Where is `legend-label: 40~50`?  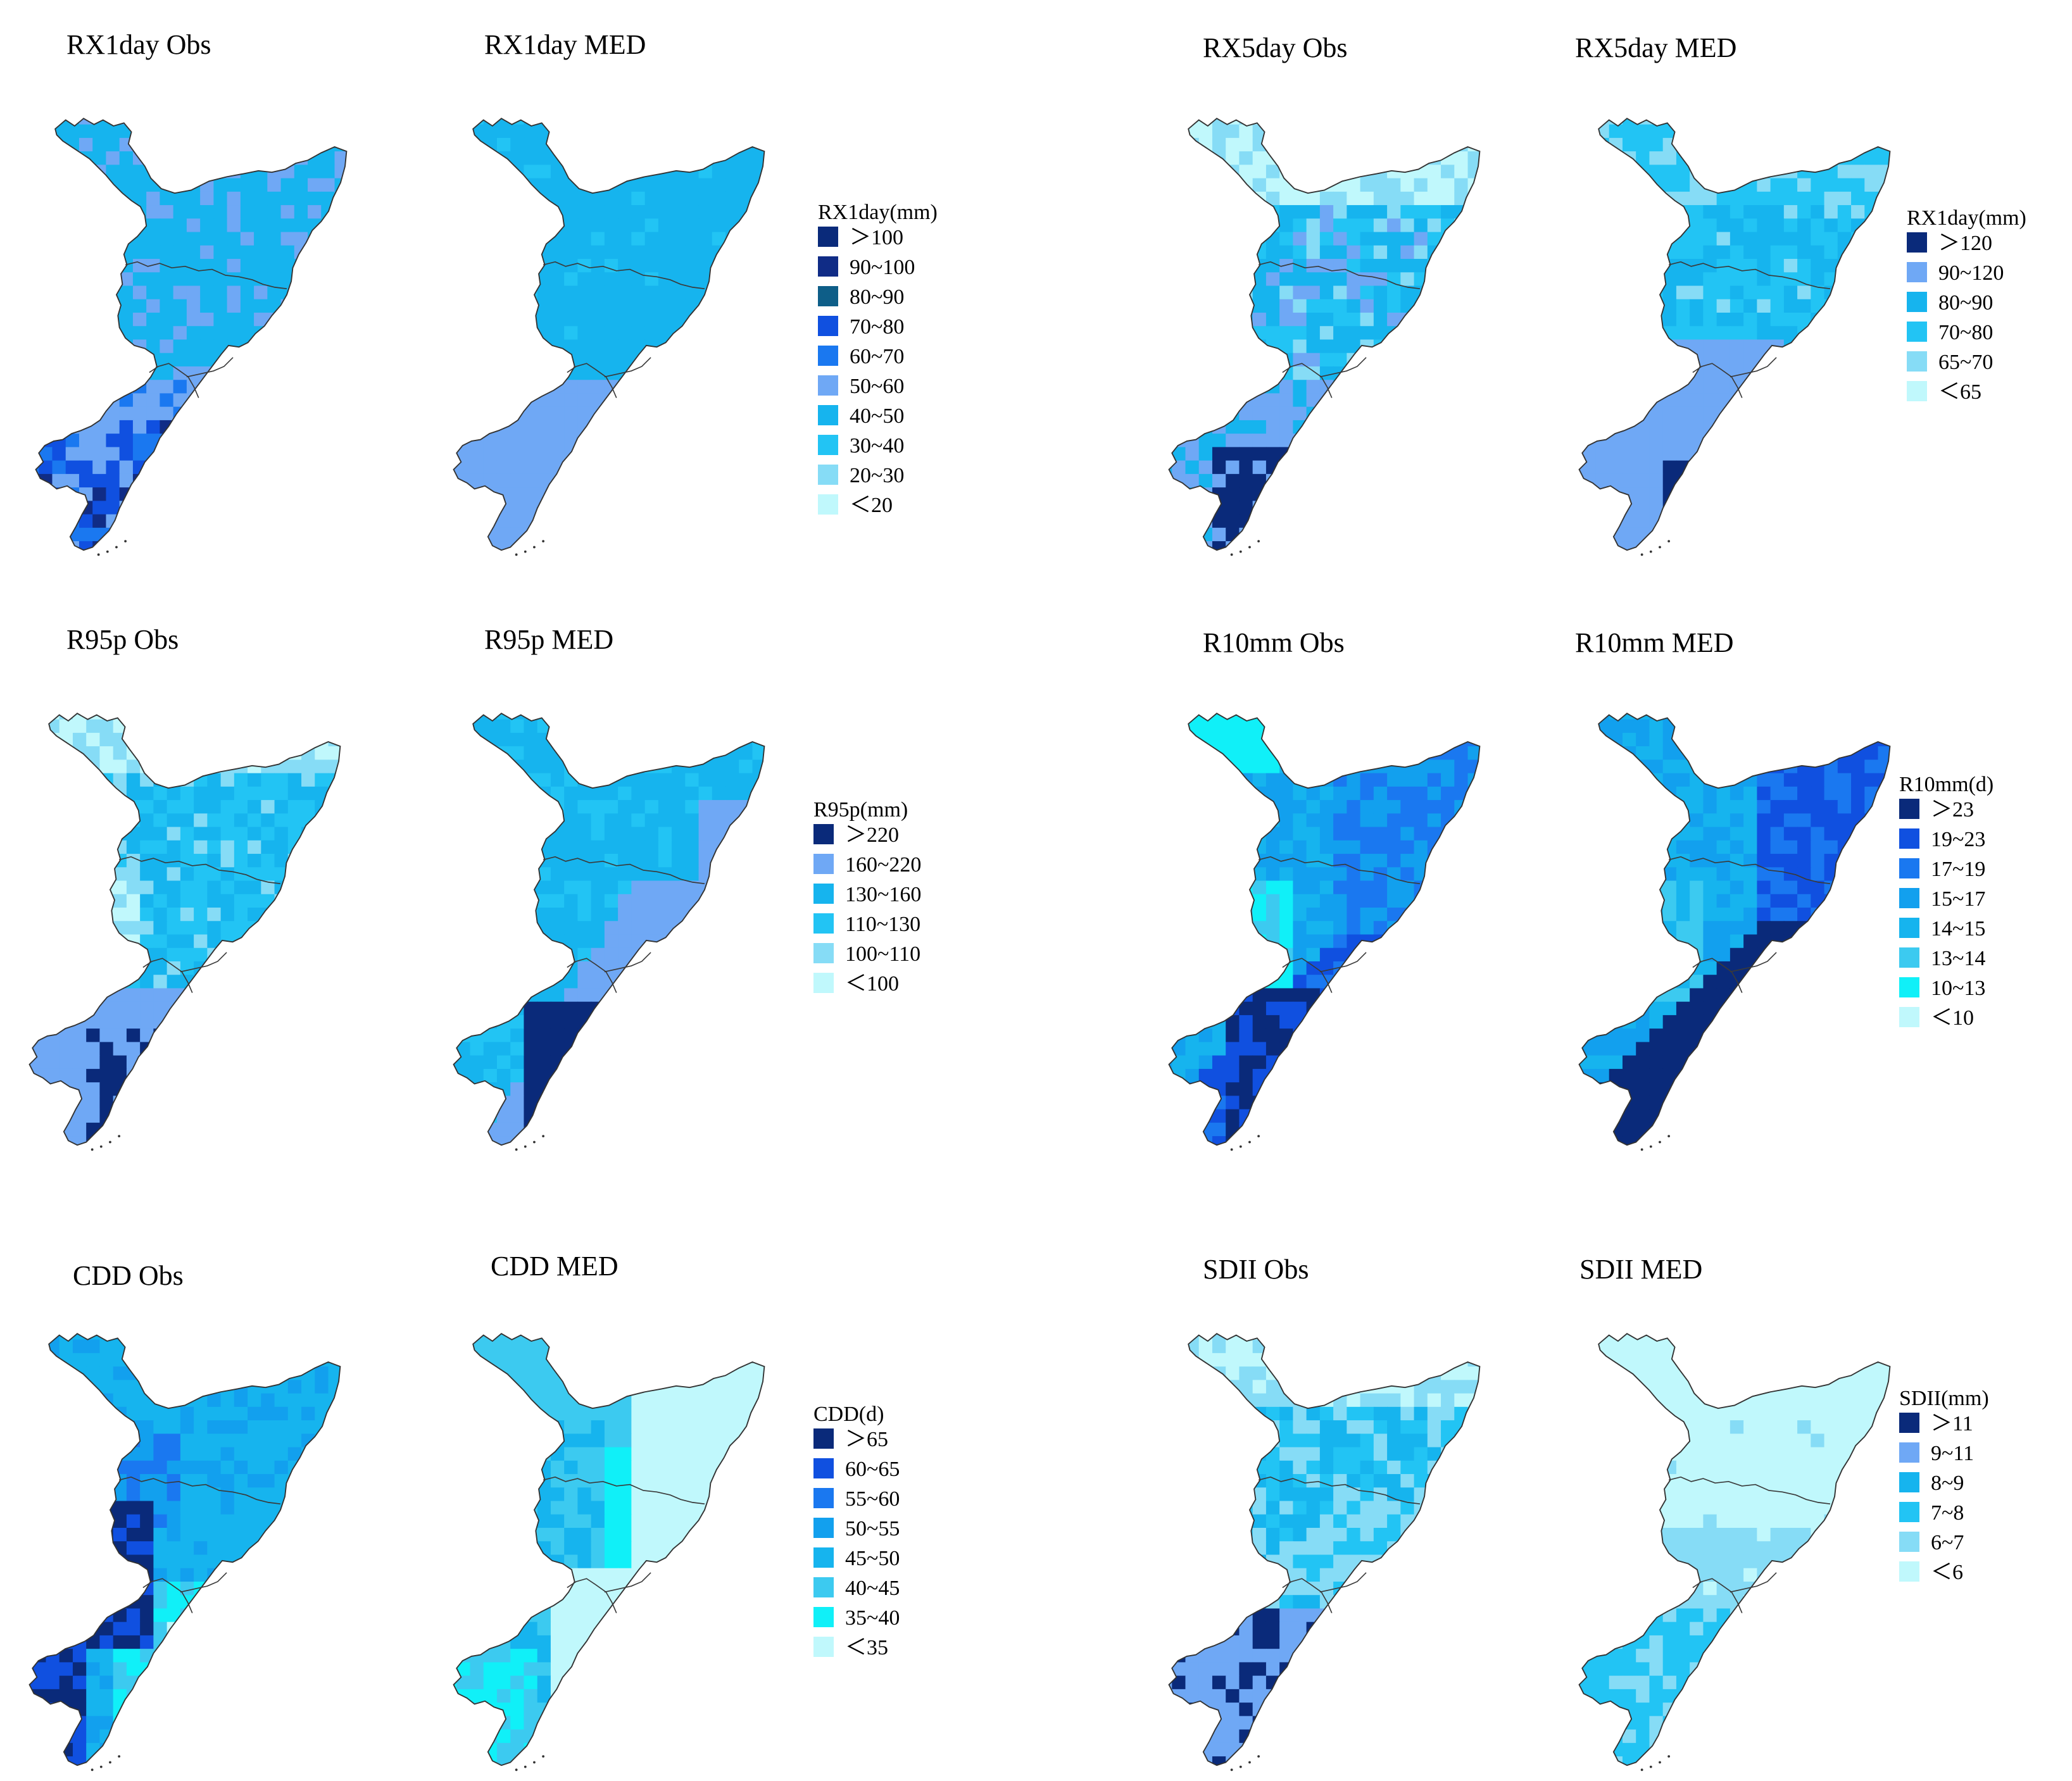
legend-label: 40~50 is located at coordinates (877, 416).